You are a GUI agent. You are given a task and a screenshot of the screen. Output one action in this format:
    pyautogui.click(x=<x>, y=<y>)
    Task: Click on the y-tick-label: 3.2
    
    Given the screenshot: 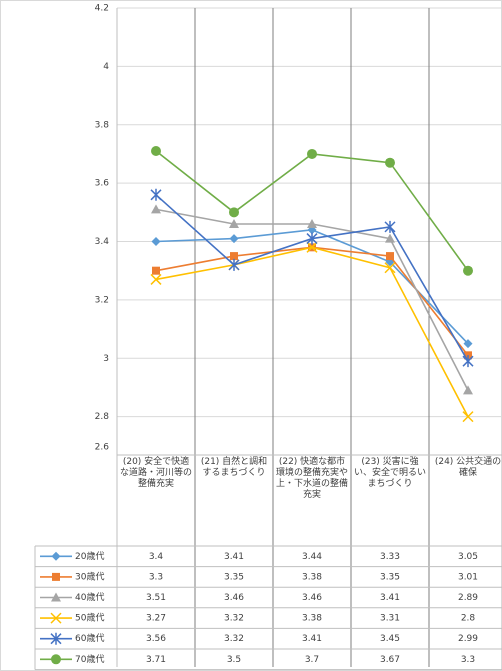 What is the action you would take?
    pyautogui.click(x=102, y=300)
    